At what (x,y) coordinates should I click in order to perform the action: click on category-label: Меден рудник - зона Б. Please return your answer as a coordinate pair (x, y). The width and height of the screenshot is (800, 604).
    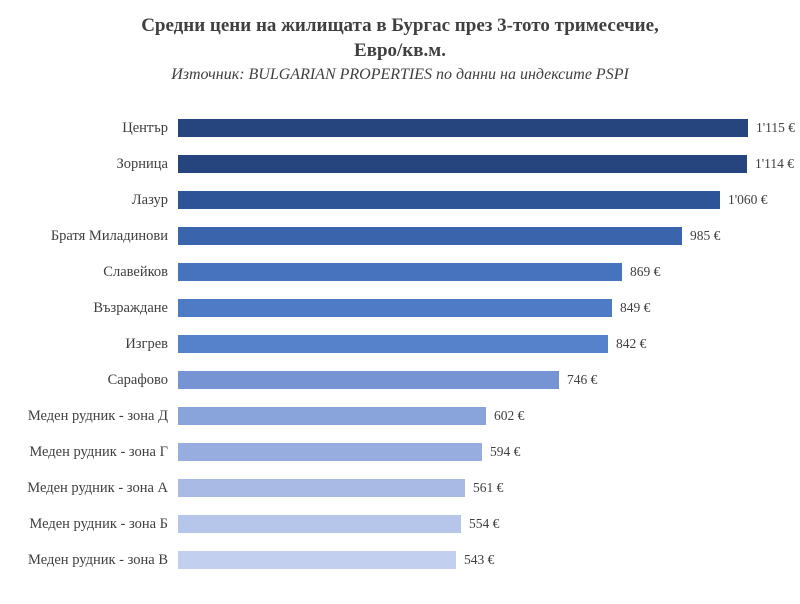
    Looking at the image, I should click on (98, 523).